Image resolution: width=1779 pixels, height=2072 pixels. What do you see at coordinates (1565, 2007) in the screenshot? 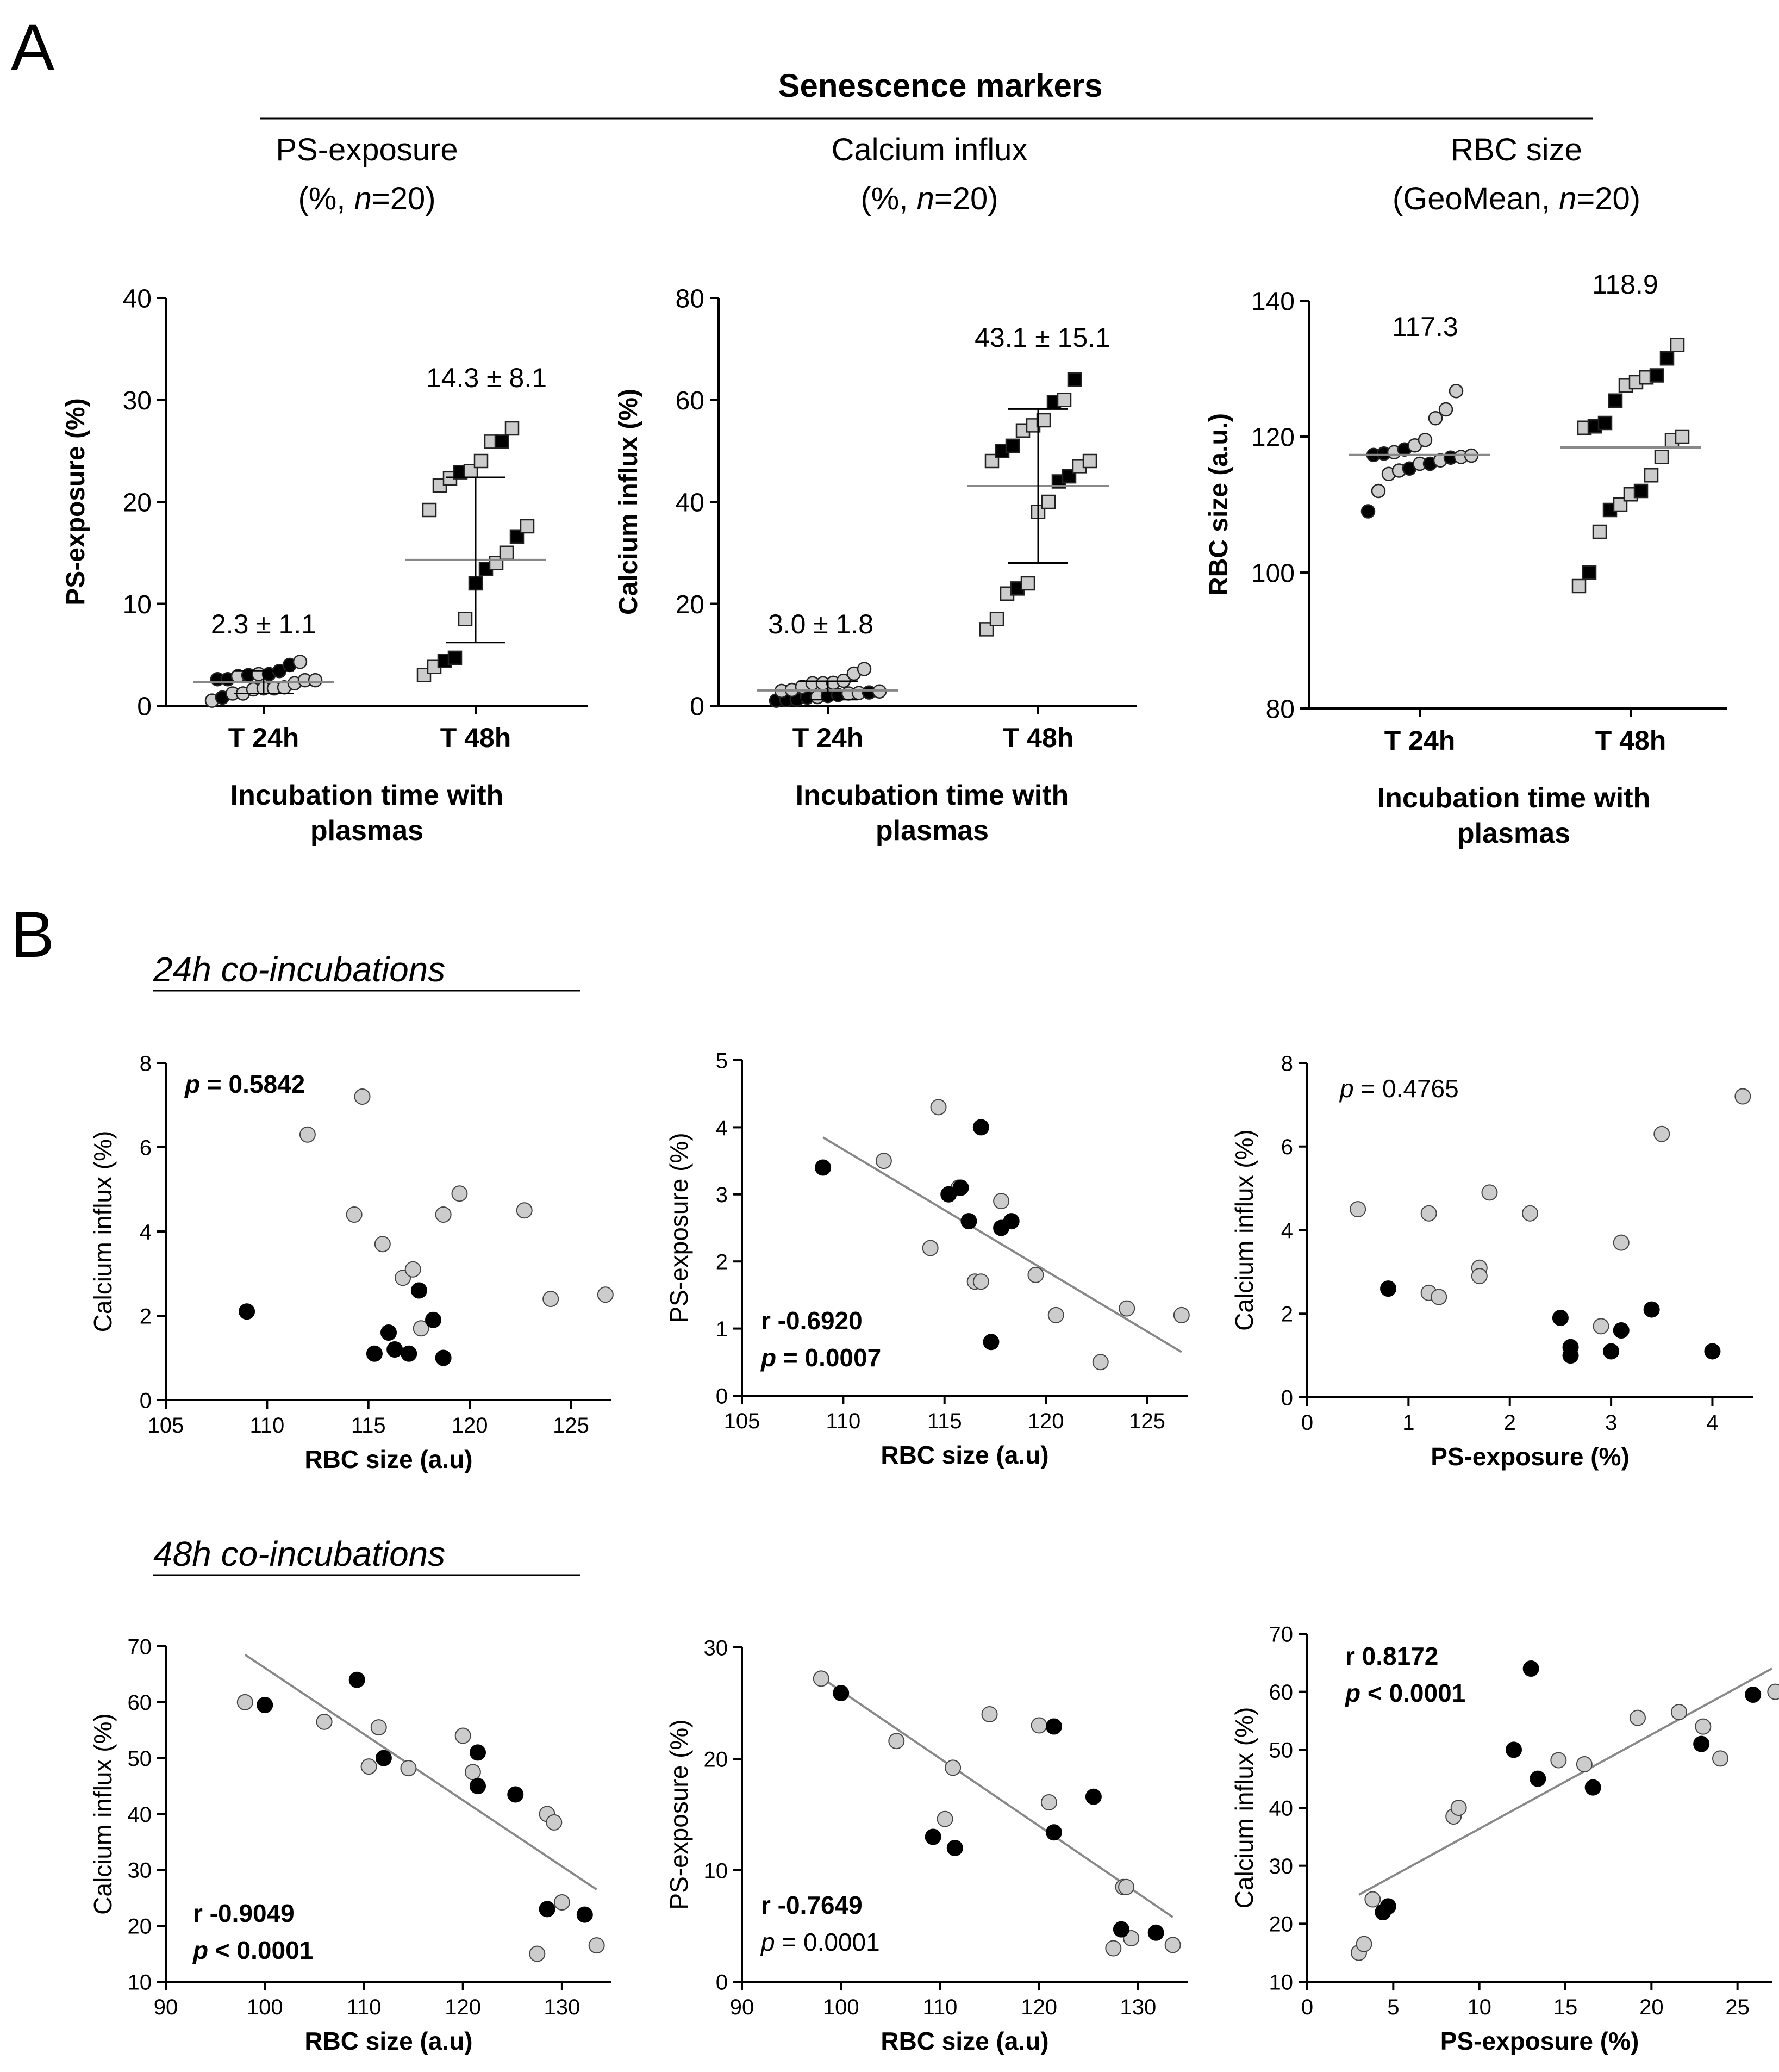
I see `x-tick-label: 15` at bounding box center [1565, 2007].